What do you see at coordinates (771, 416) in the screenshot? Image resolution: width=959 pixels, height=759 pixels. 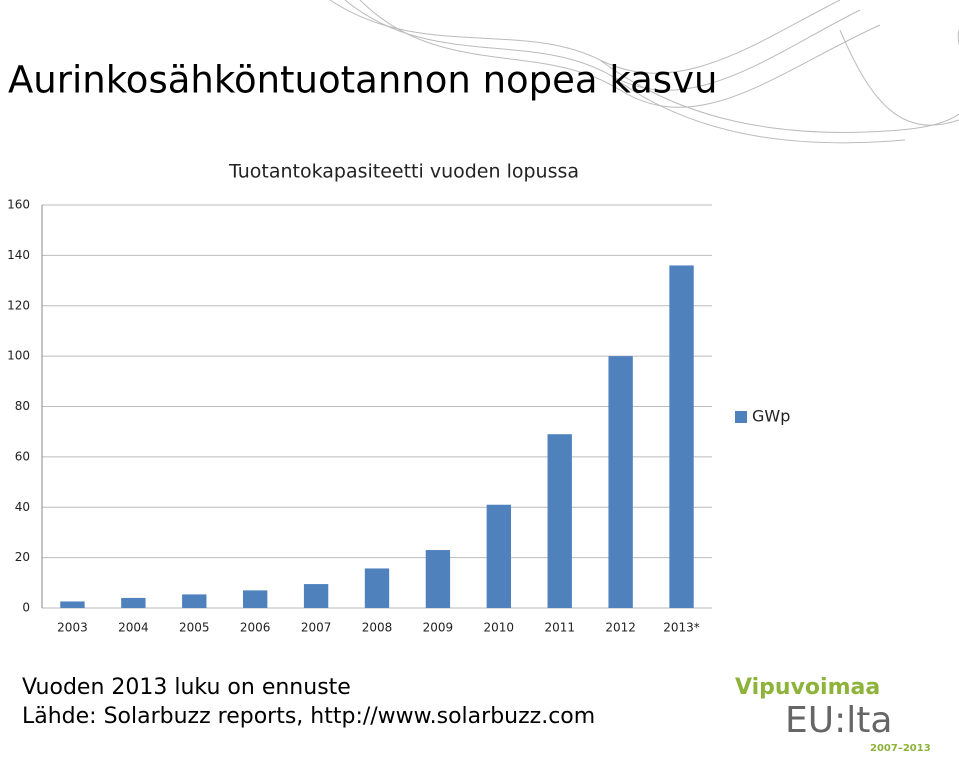 I see `legend-label: GWp` at bounding box center [771, 416].